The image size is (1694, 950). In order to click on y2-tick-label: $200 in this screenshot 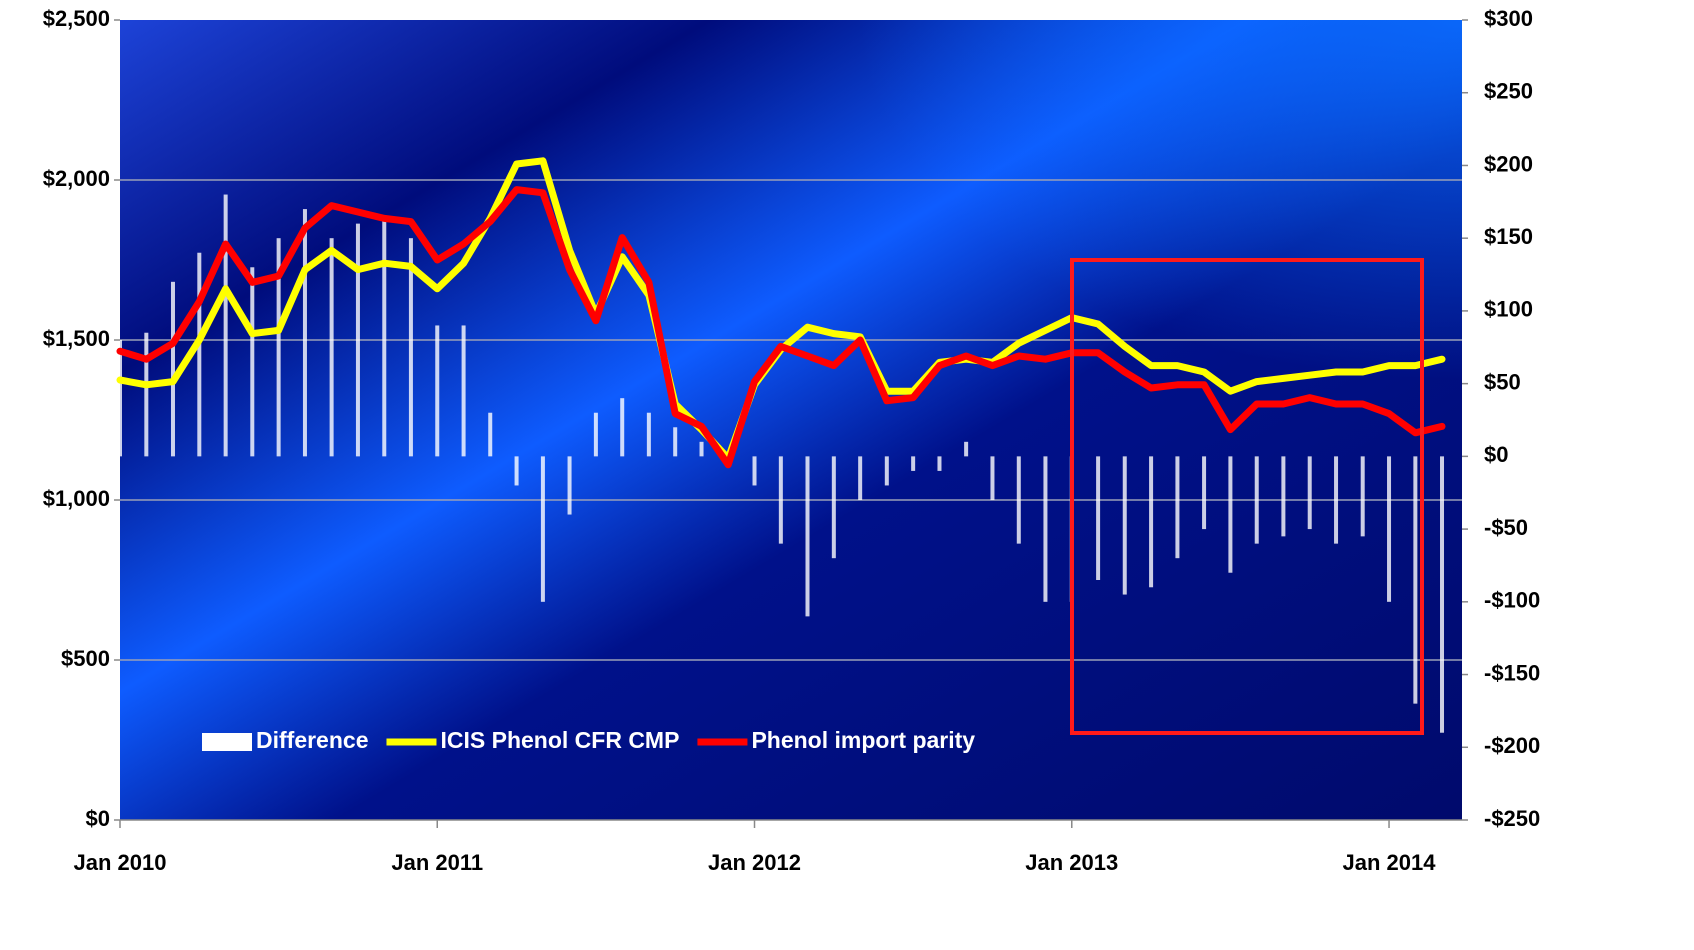, I will do `click(1508, 163)`.